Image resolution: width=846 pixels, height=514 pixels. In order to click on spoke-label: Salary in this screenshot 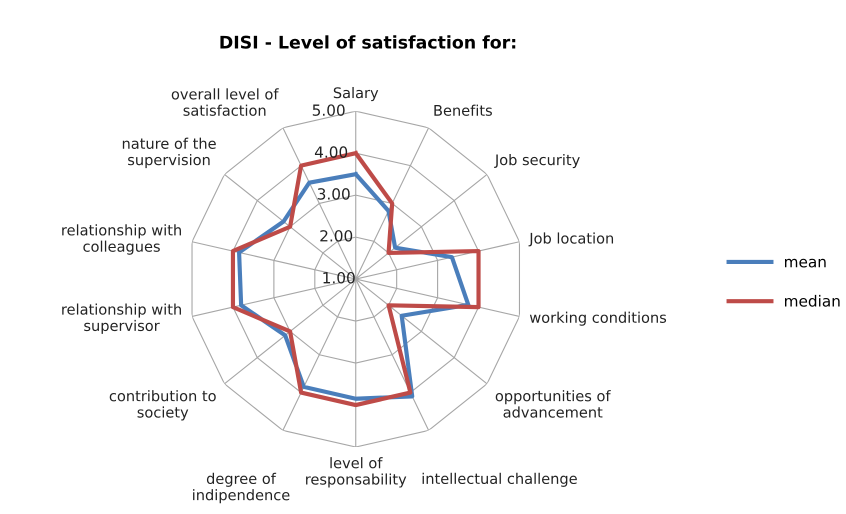, I will do `click(356, 94)`.